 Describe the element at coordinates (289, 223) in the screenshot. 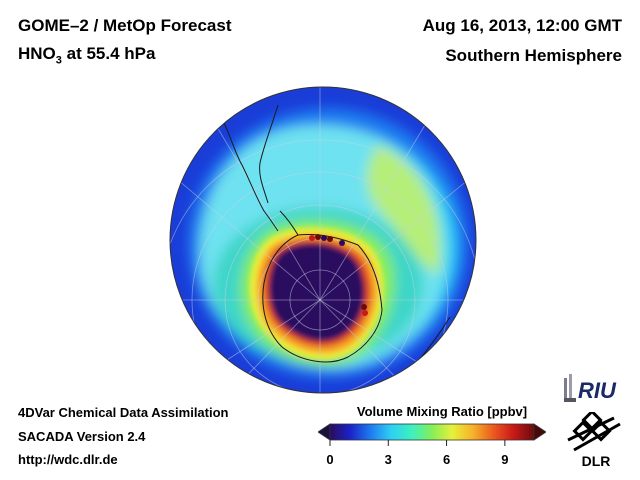

I see `antarctic-peninsula` at that location.